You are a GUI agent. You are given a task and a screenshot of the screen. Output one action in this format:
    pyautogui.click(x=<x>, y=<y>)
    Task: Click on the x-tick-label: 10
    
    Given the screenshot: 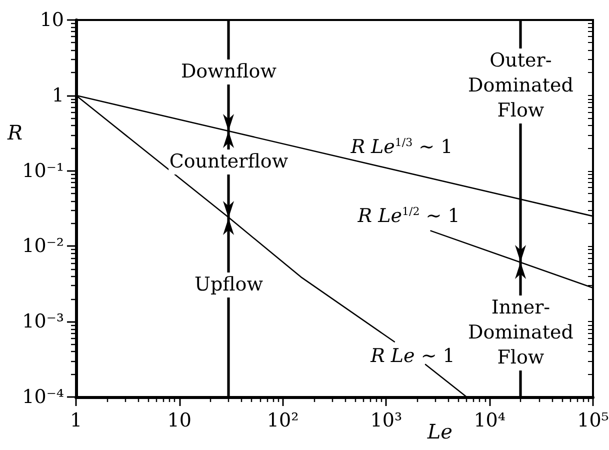 What is the action you would take?
    pyautogui.click(x=179, y=421)
    